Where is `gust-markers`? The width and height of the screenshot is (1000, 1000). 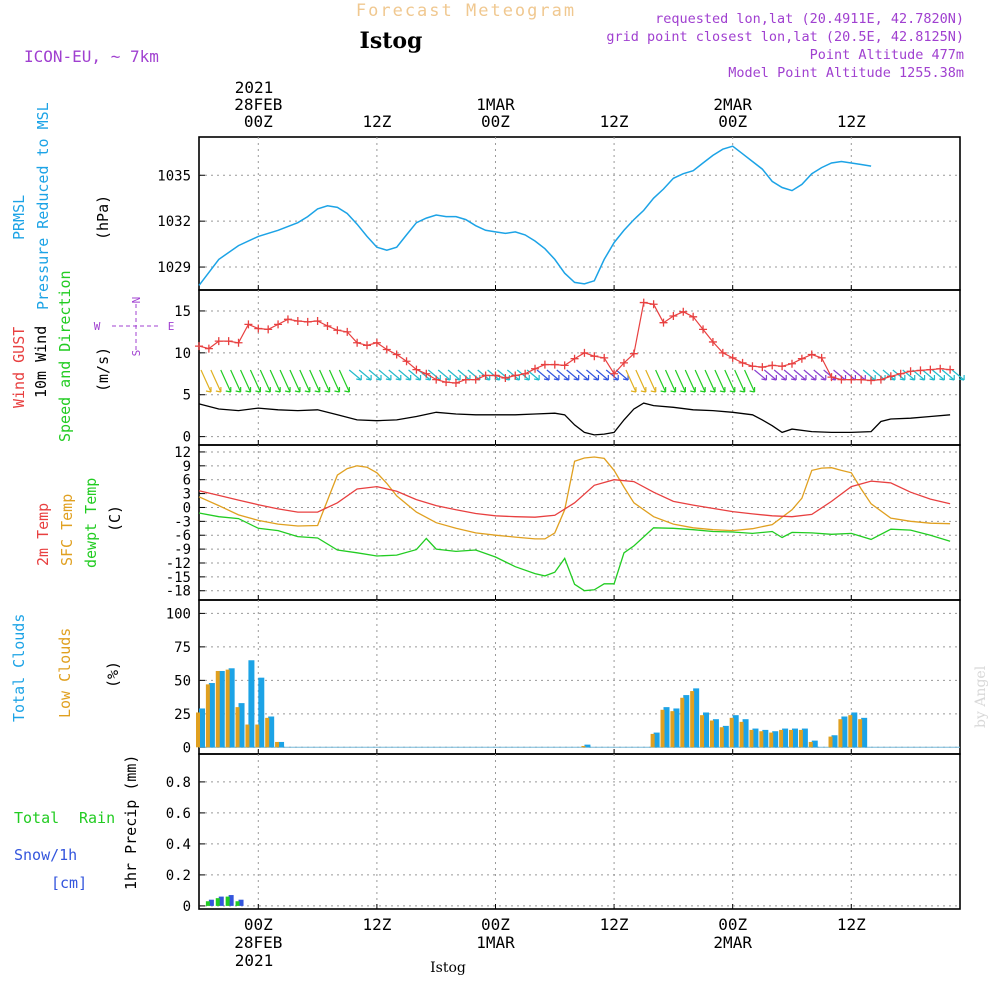 gust-markers is located at coordinates (575, 342).